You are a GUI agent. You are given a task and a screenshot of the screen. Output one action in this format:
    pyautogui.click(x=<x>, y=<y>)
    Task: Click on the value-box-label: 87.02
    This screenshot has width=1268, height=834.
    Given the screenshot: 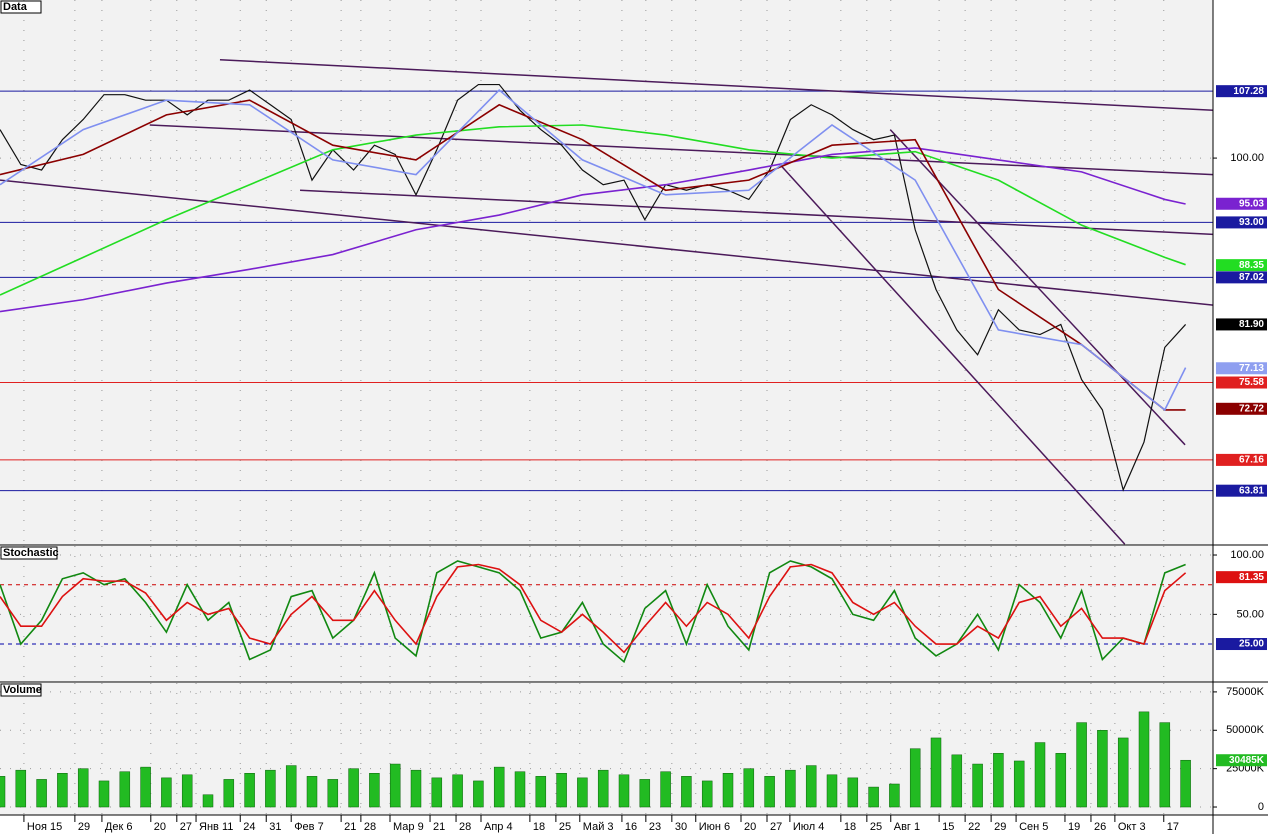 What is the action you would take?
    pyautogui.click(x=1251, y=277)
    